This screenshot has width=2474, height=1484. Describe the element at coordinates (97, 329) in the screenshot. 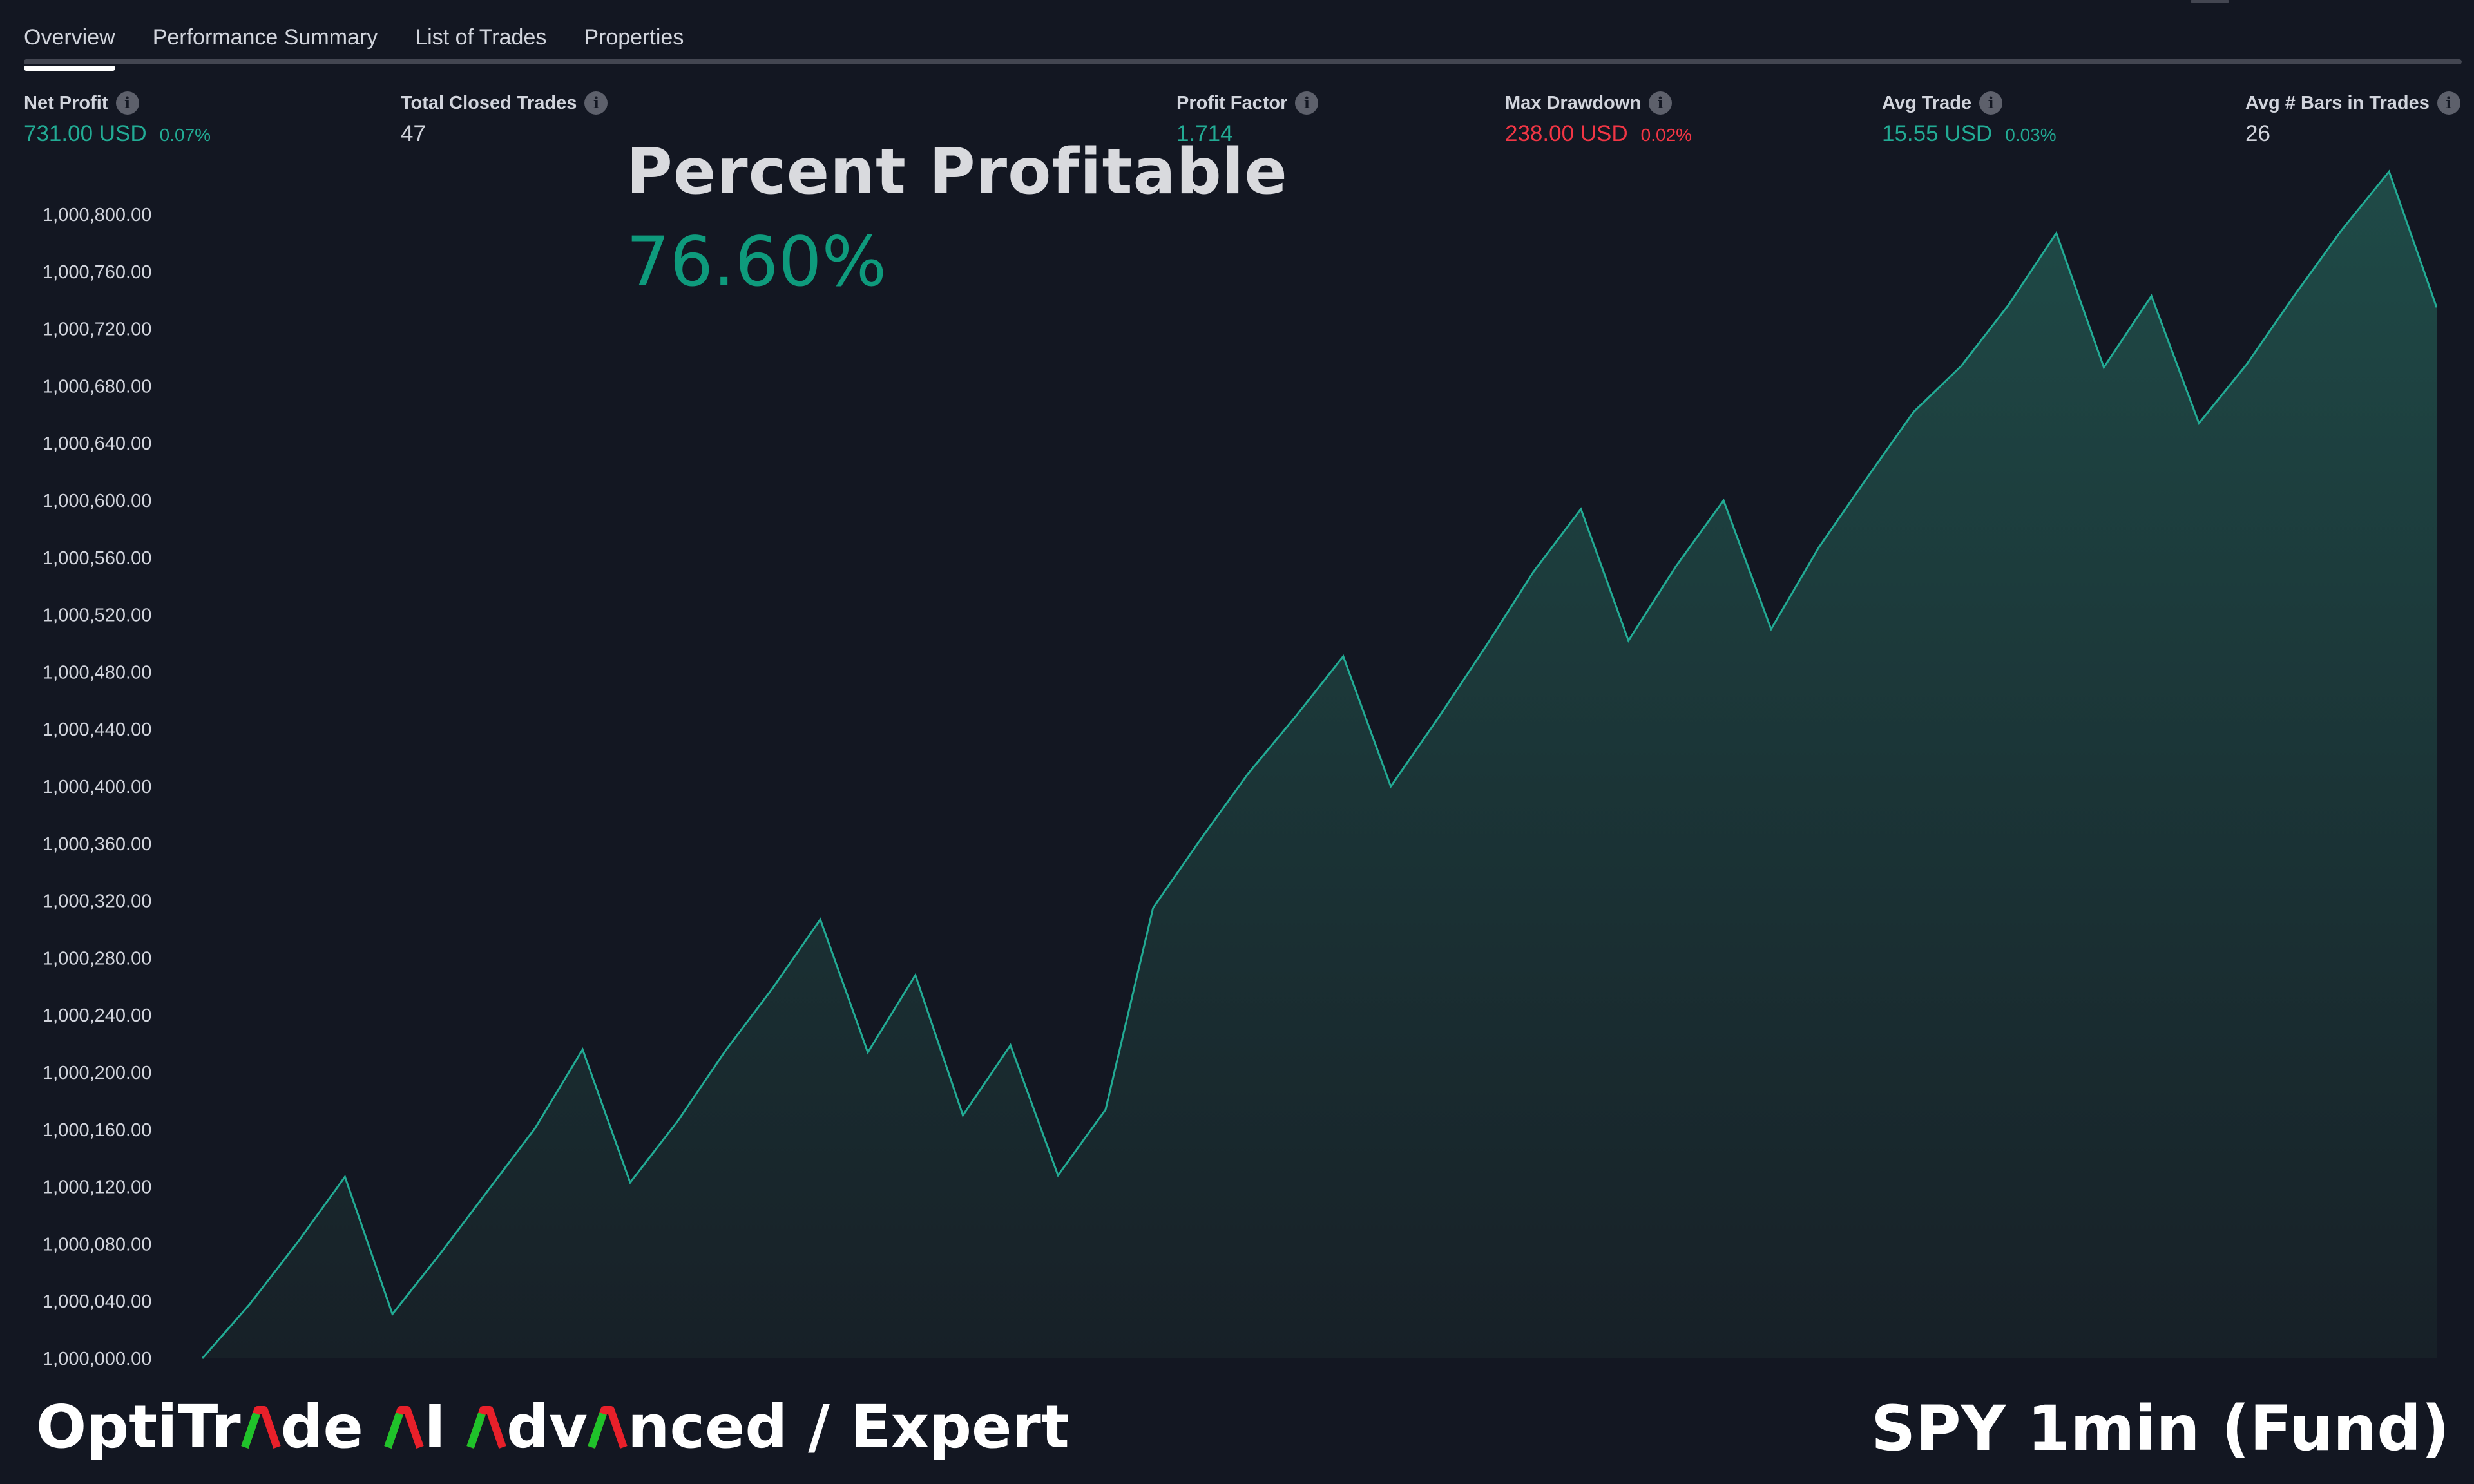

I see `y-tick-label: 1,000,720.00` at that location.